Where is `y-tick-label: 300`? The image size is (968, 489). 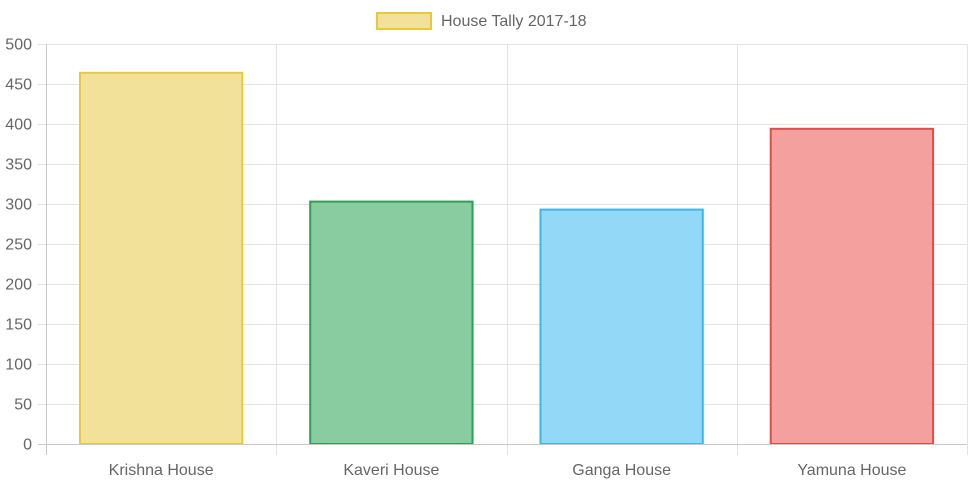
y-tick-label: 300 is located at coordinates (18, 205).